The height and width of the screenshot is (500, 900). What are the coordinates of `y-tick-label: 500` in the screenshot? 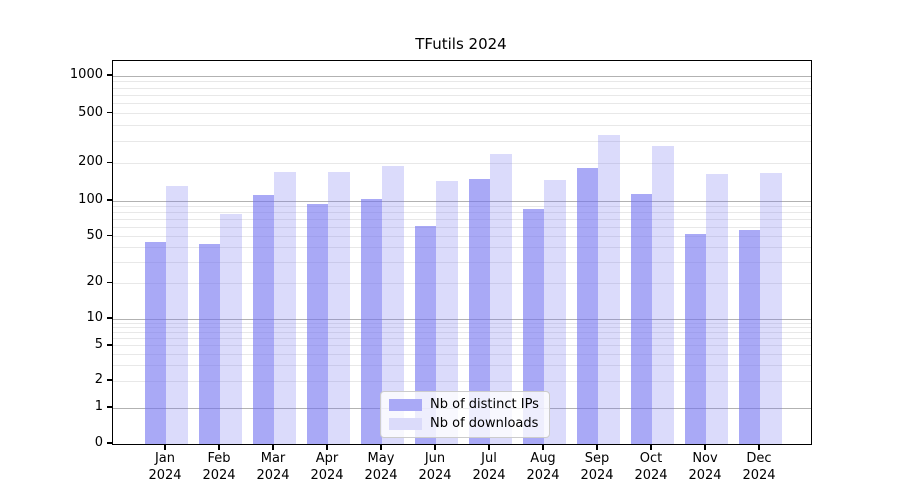 It's located at (90, 112).